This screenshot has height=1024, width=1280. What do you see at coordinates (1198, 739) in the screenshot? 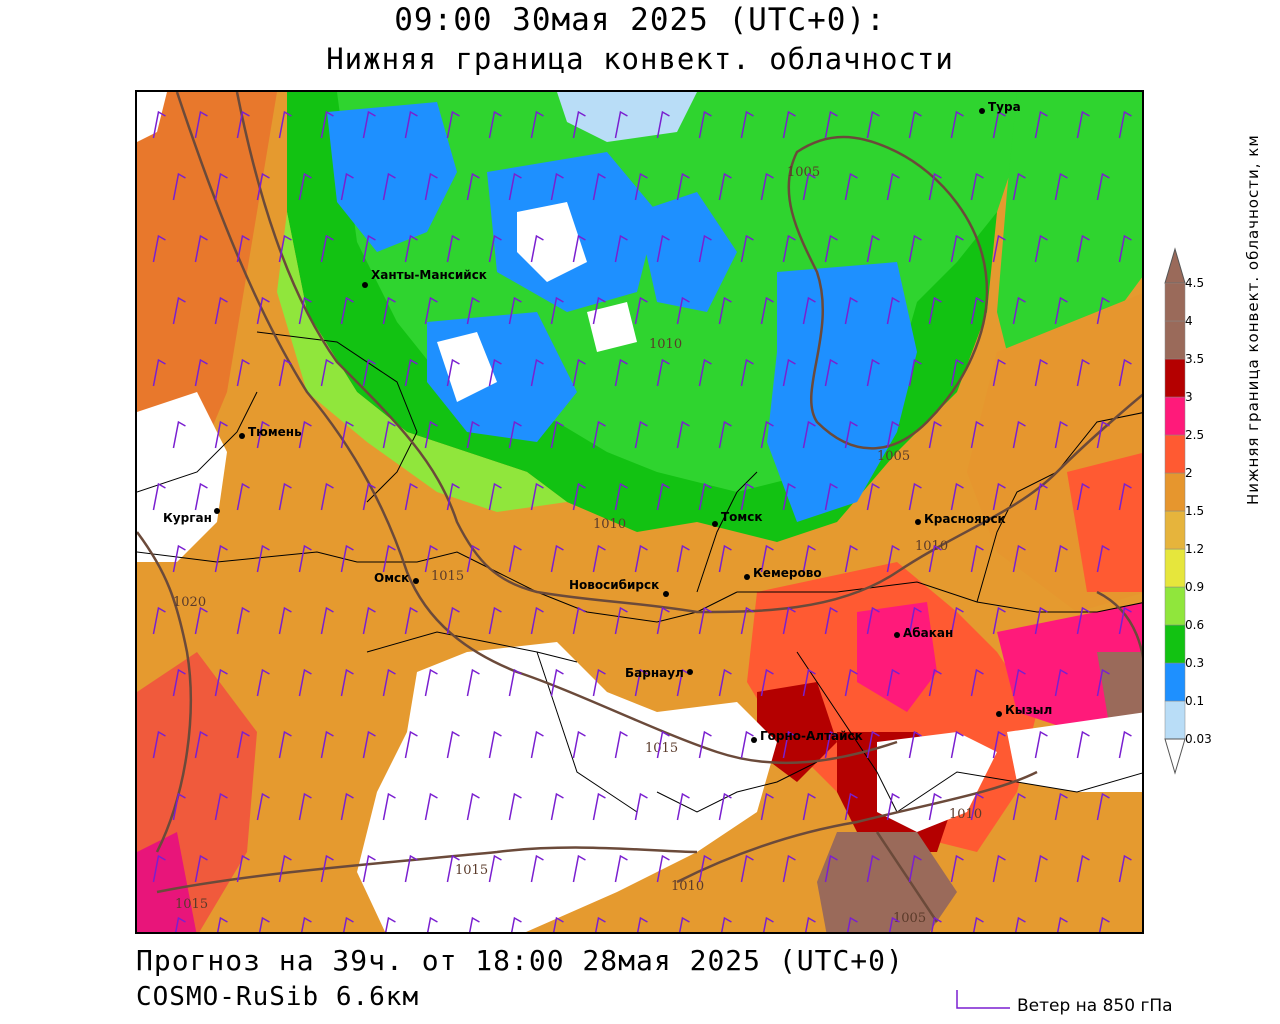
I see `colorbar-tick-label: 0.03` at bounding box center [1198, 739].